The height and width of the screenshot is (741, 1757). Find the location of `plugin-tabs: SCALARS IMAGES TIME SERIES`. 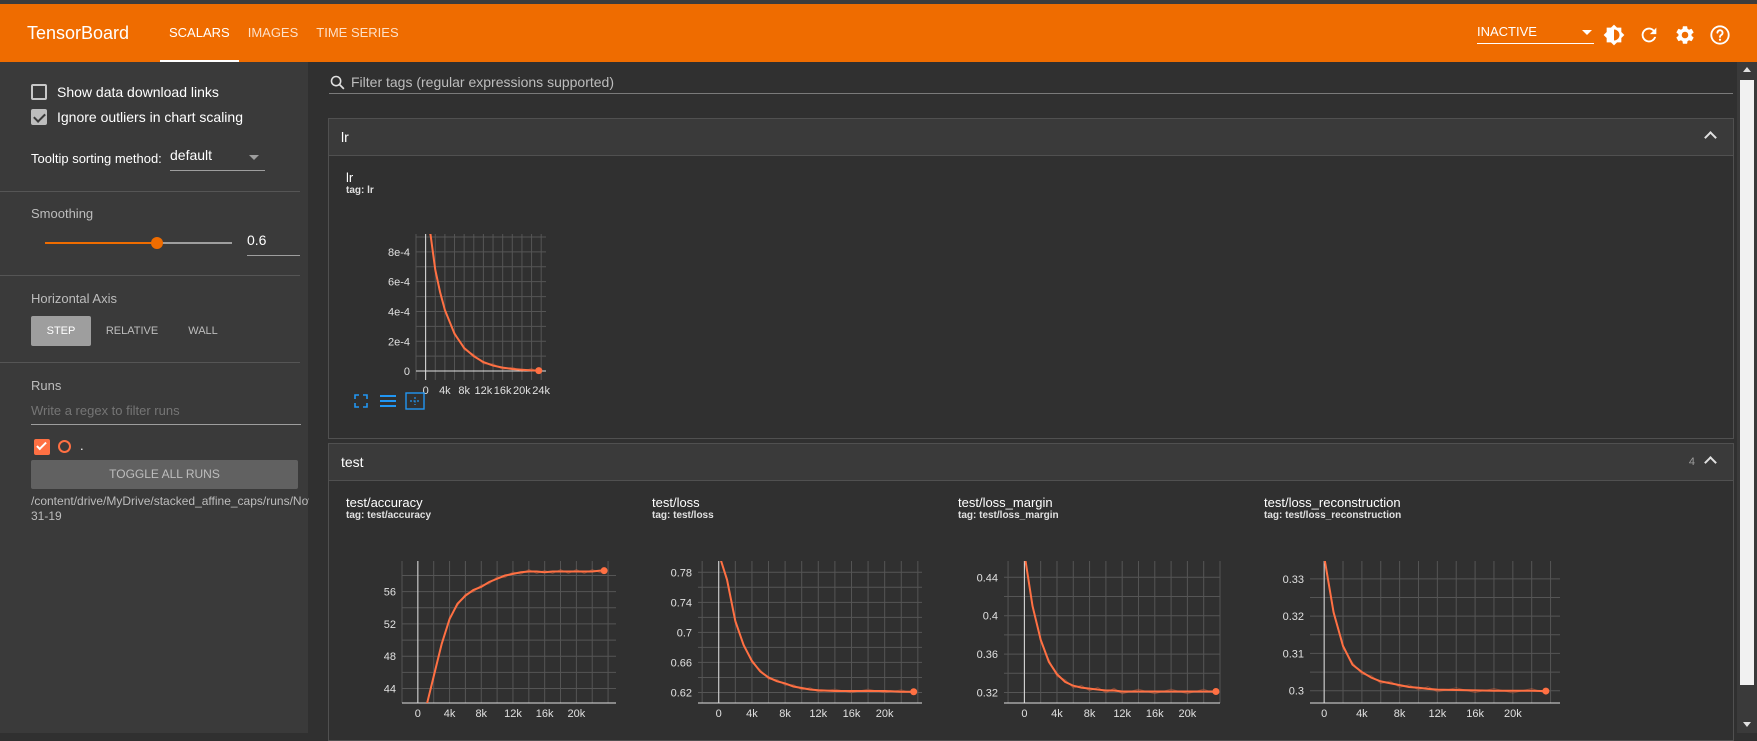

plugin-tabs: SCALARS IMAGES TIME SERIES is located at coordinates (284, 33).